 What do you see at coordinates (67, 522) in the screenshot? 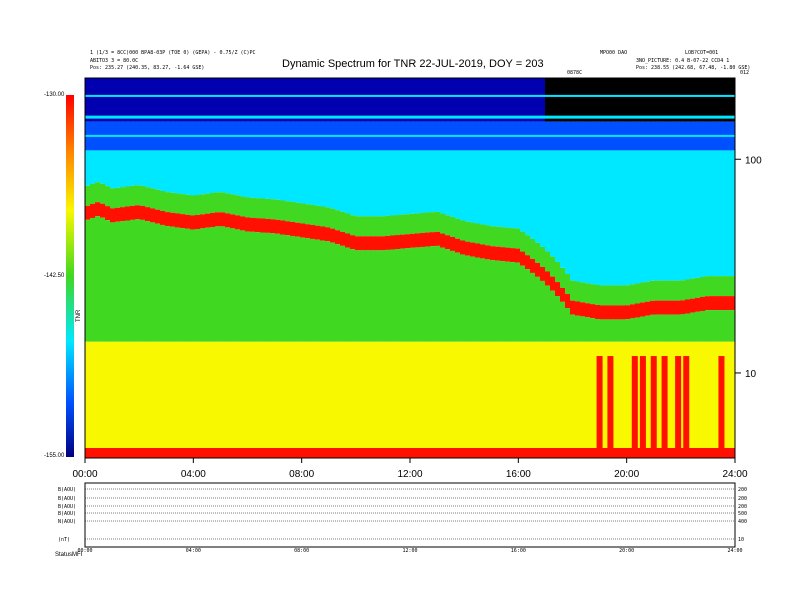
I see `bottom-row-label: N(AOU)` at bounding box center [67, 522].